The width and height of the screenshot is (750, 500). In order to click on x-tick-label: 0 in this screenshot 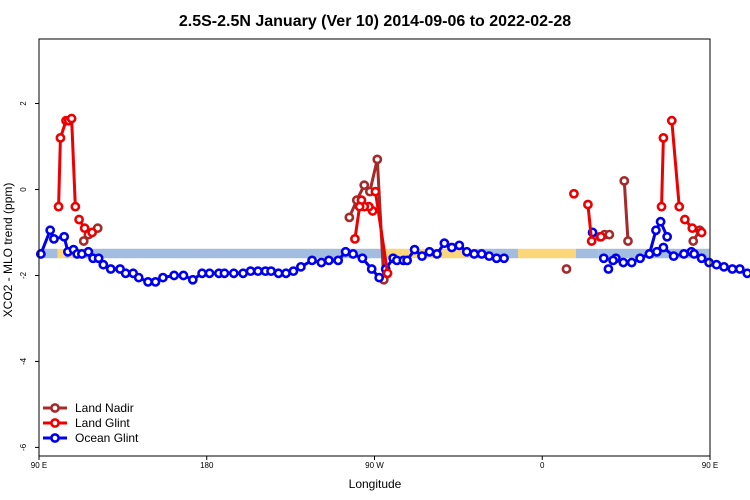, I will do `click(542, 465)`.